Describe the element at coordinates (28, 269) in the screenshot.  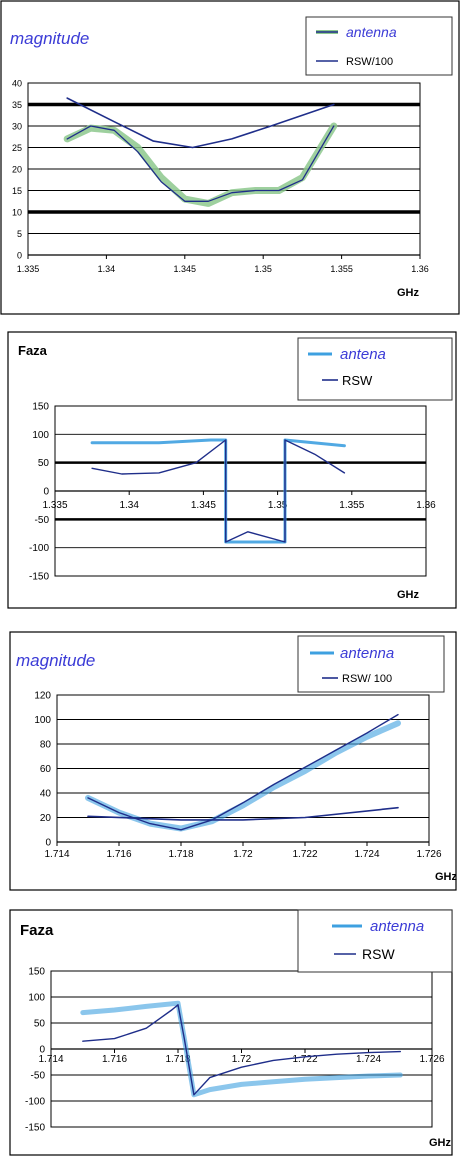
I see `x-tick-label: 1.335` at that location.